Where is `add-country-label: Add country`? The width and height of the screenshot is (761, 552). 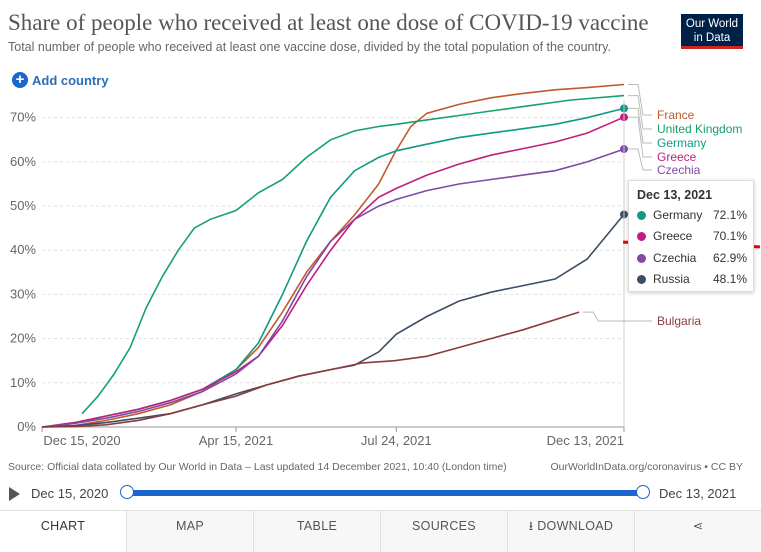
add-country-label: Add country is located at coordinates (70, 80).